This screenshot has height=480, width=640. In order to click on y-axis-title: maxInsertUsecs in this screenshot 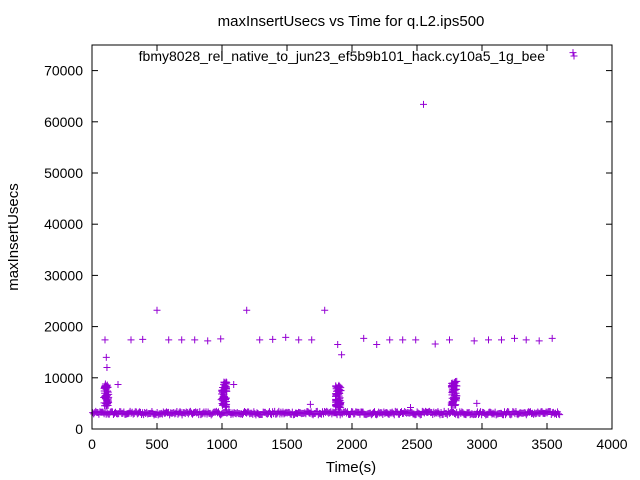, I will do `click(13, 237)`.